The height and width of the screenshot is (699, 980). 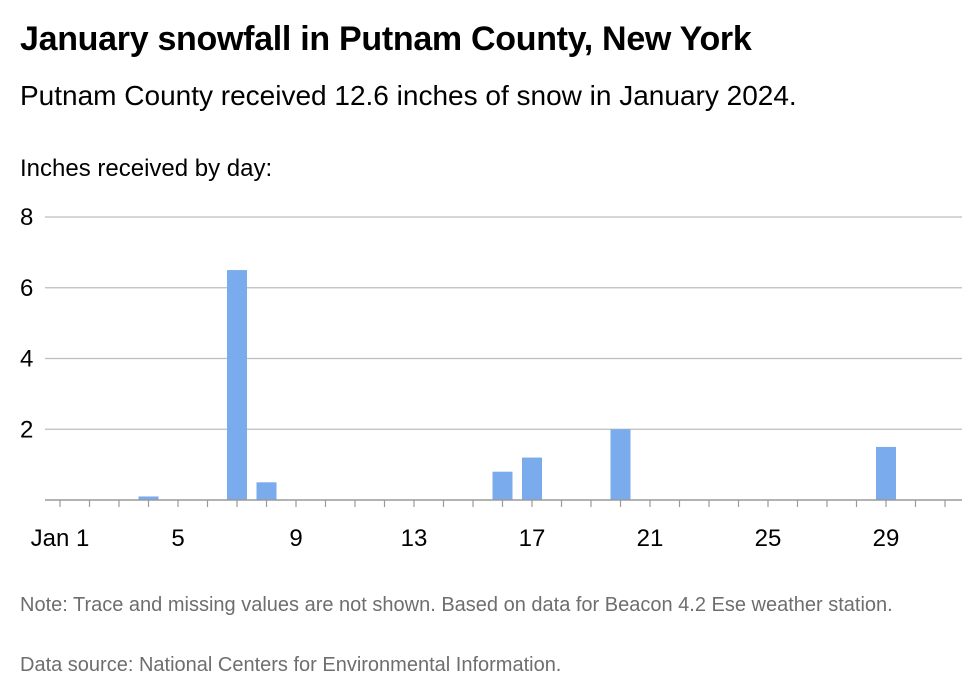 What do you see at coordinates (26, 429) in the screenshot?
I see `y-tick-label-2: 2` at bounding box center [26, 429].